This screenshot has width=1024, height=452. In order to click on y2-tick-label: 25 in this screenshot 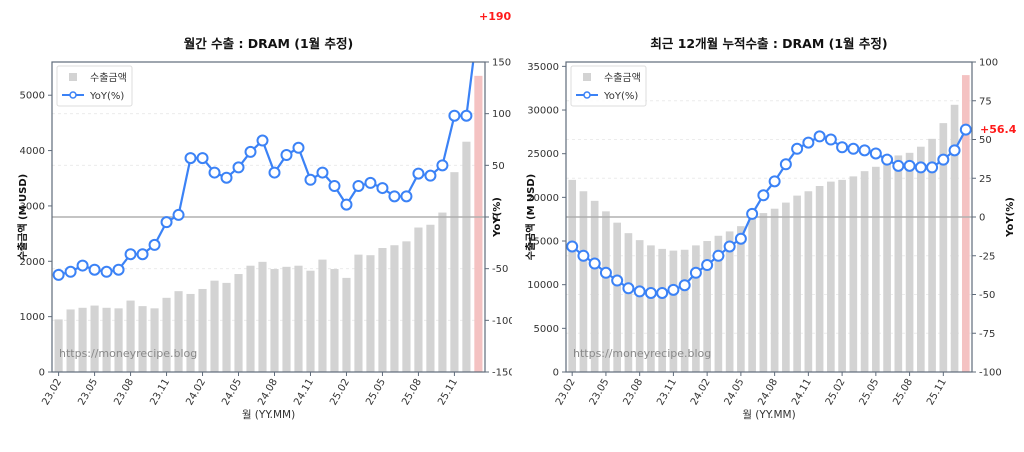, I will do `click(985, 179)`.